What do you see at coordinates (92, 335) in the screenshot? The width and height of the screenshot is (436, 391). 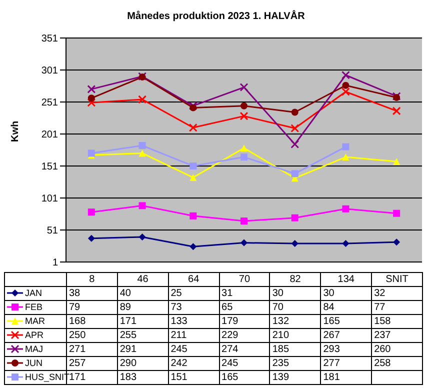 I see `data-label: 250` at bounding box center [92, 335].